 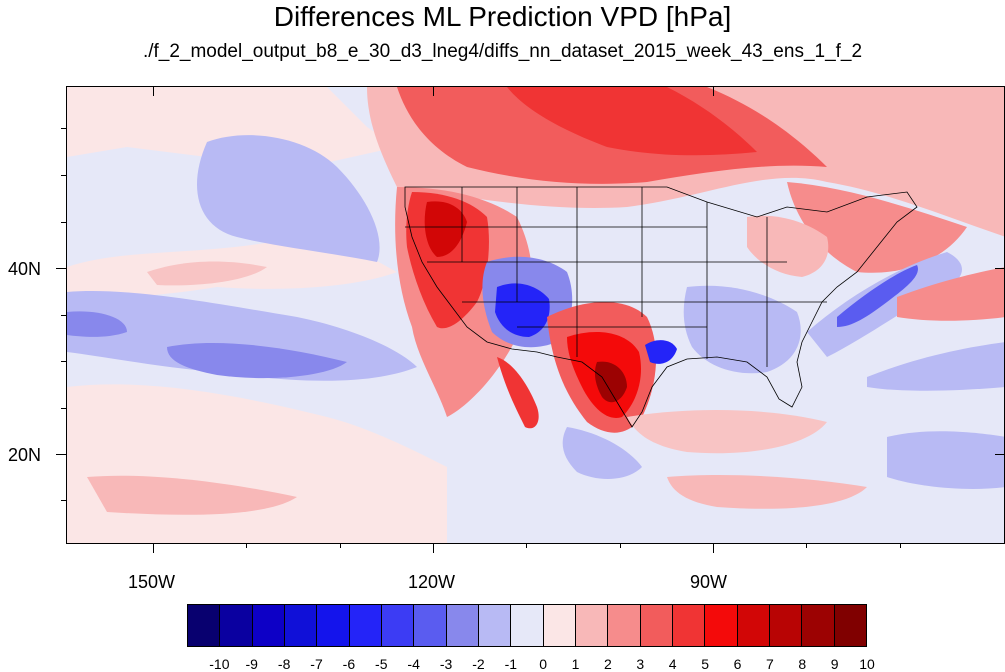 What do you see at coordinates (316, 664) in the screenshot?
I see `colorbar-label: -7` at bounding box center [316, 664].